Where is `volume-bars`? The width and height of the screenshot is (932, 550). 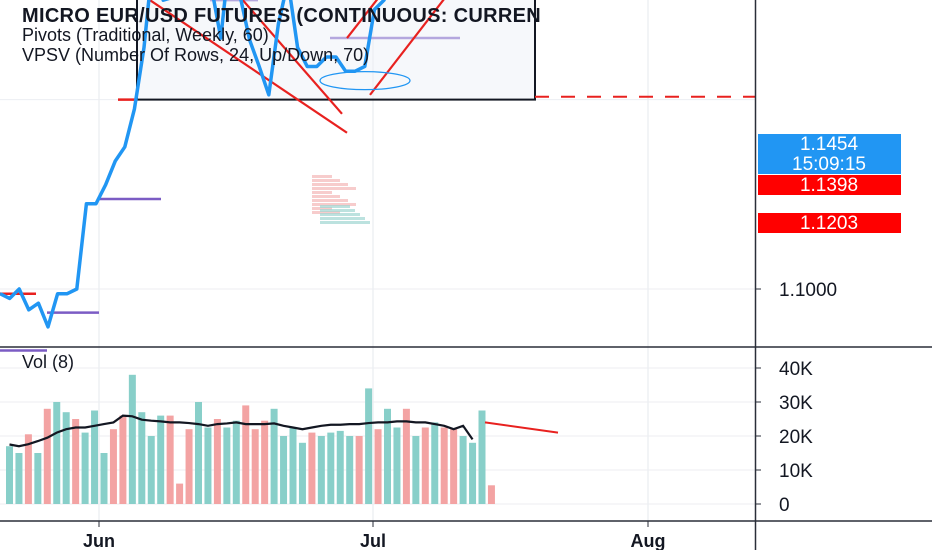
volume-bars is located at coordinates (250, 439).